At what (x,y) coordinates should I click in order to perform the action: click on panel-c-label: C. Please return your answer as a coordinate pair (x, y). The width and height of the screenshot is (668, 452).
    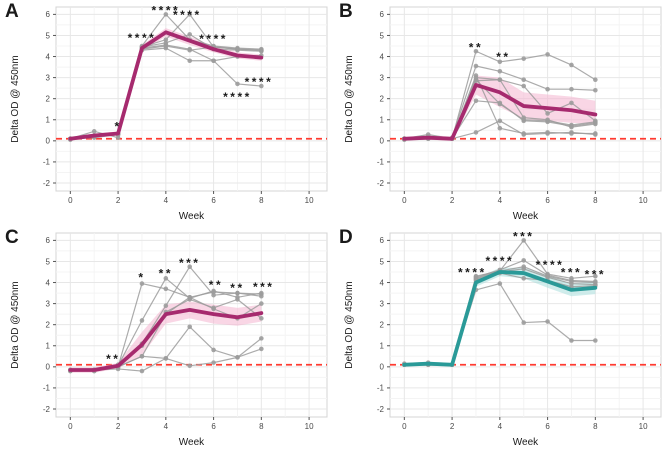
    Looking at the image, I should click on (12, 237).